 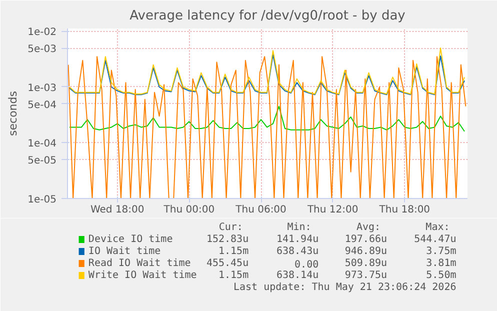 I want to click on x-tick-label: Wed 18:00, so click(x=117, y=210).